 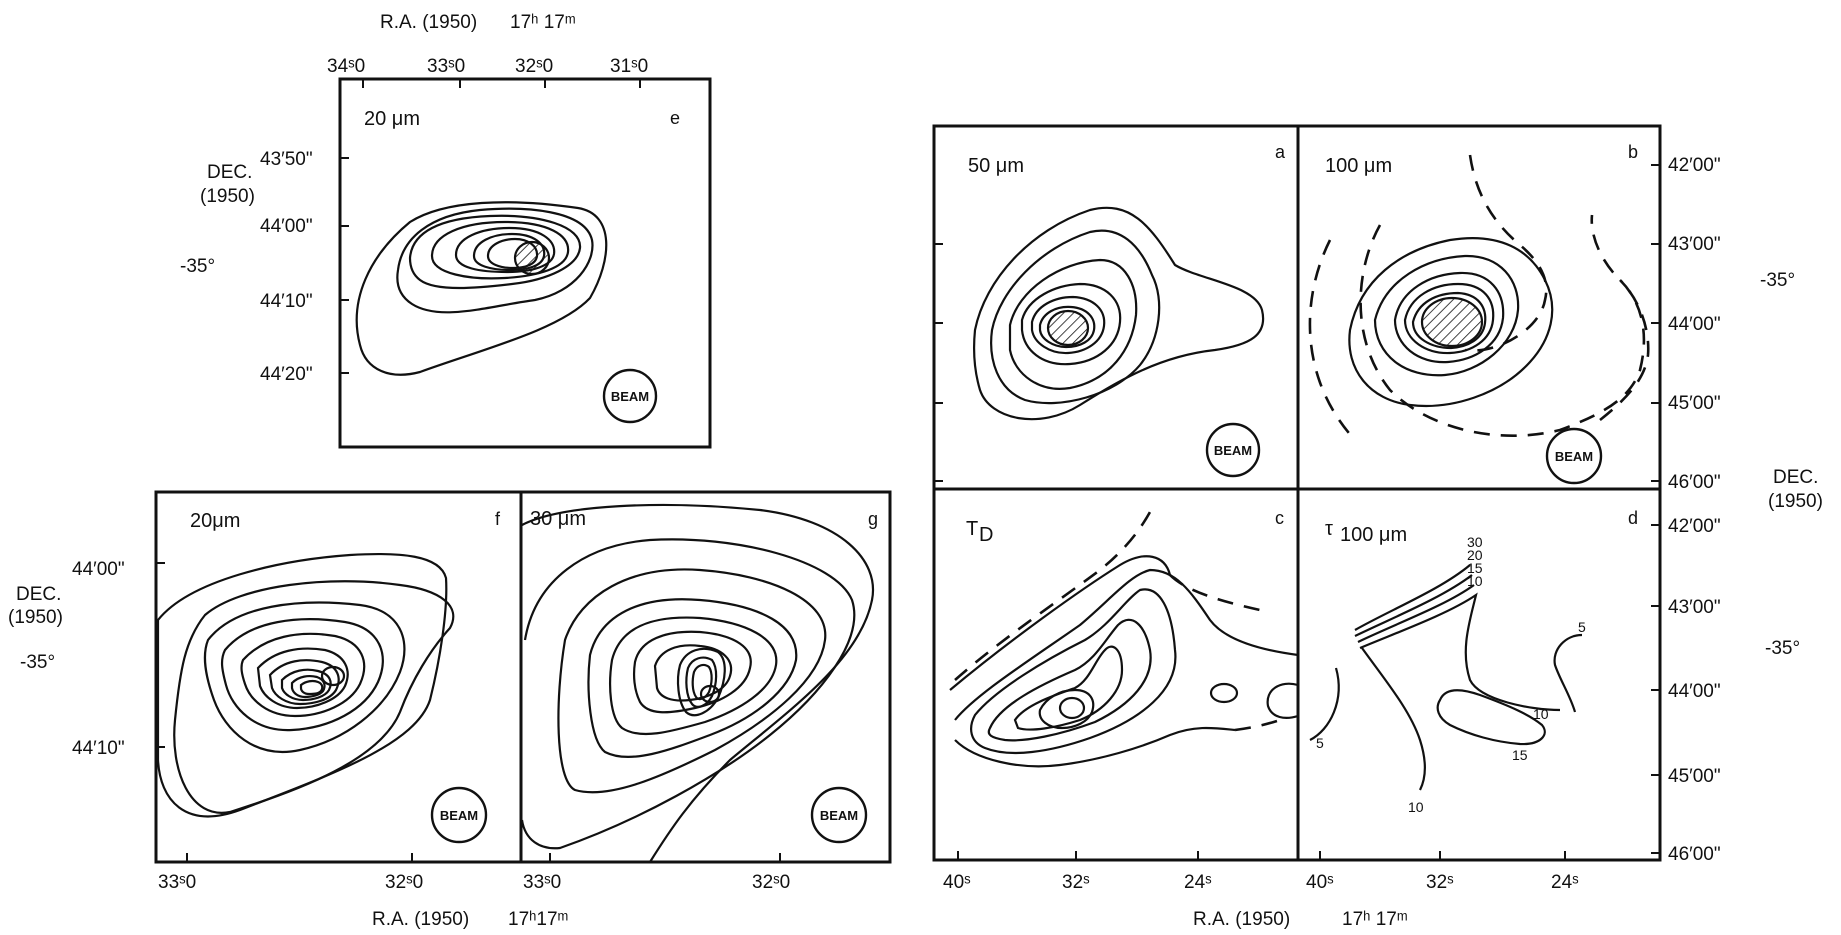 What do you see at coordinates (1440, 882) in the screenshot?
I see `panel-d-ra-tick-2: 32ˢ` at bounding box center [1440, 882].